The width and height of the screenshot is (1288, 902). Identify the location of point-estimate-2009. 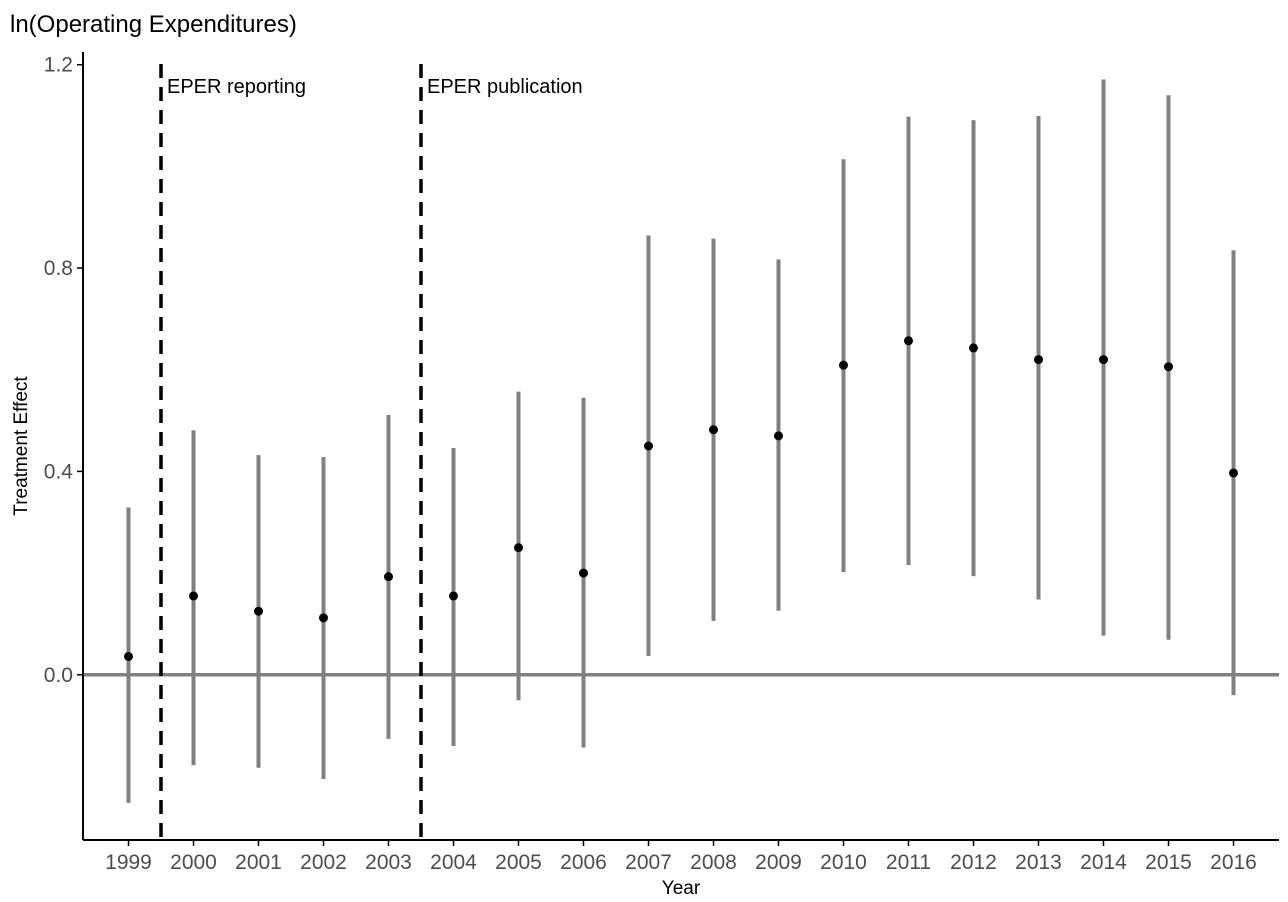
(778, 436).